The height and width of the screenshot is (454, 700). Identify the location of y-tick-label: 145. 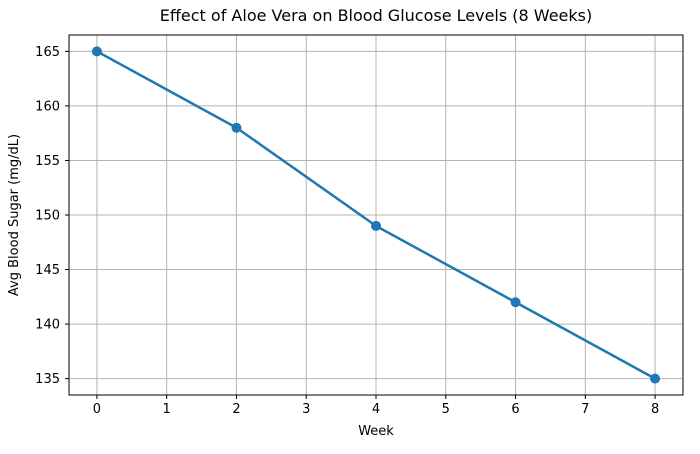
(47, 270).